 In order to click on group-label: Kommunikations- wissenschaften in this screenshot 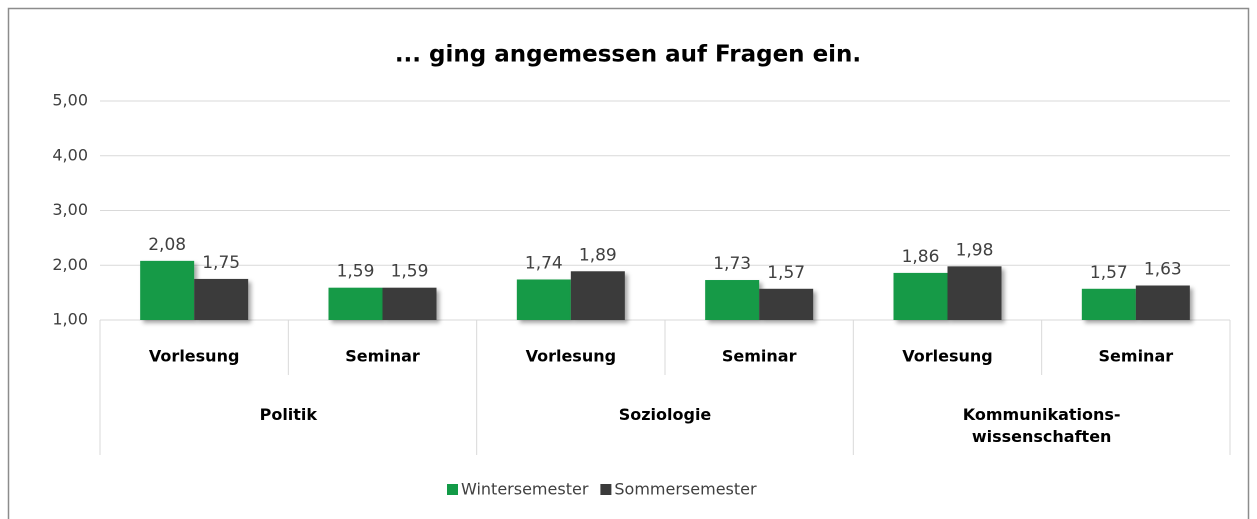, I will do `click(1041, 425)`.